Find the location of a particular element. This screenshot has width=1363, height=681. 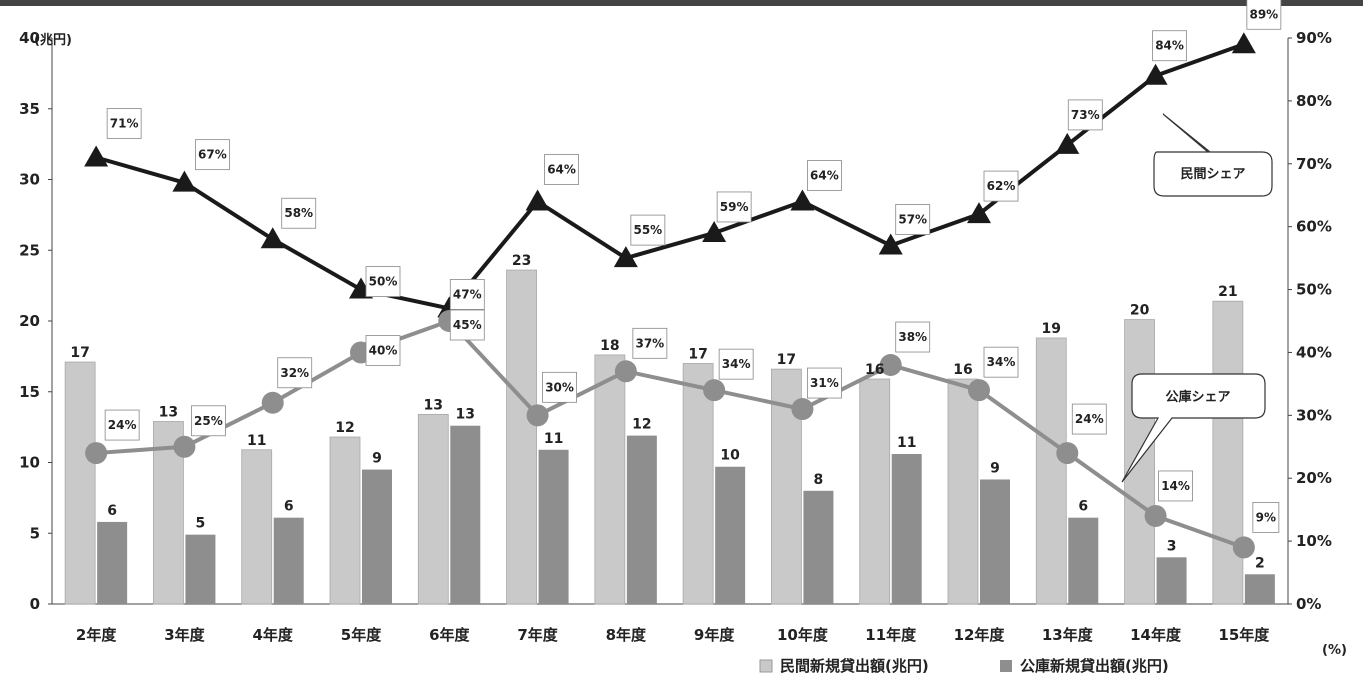

left-tick-label: 5 is located at coordinates (35, 533).